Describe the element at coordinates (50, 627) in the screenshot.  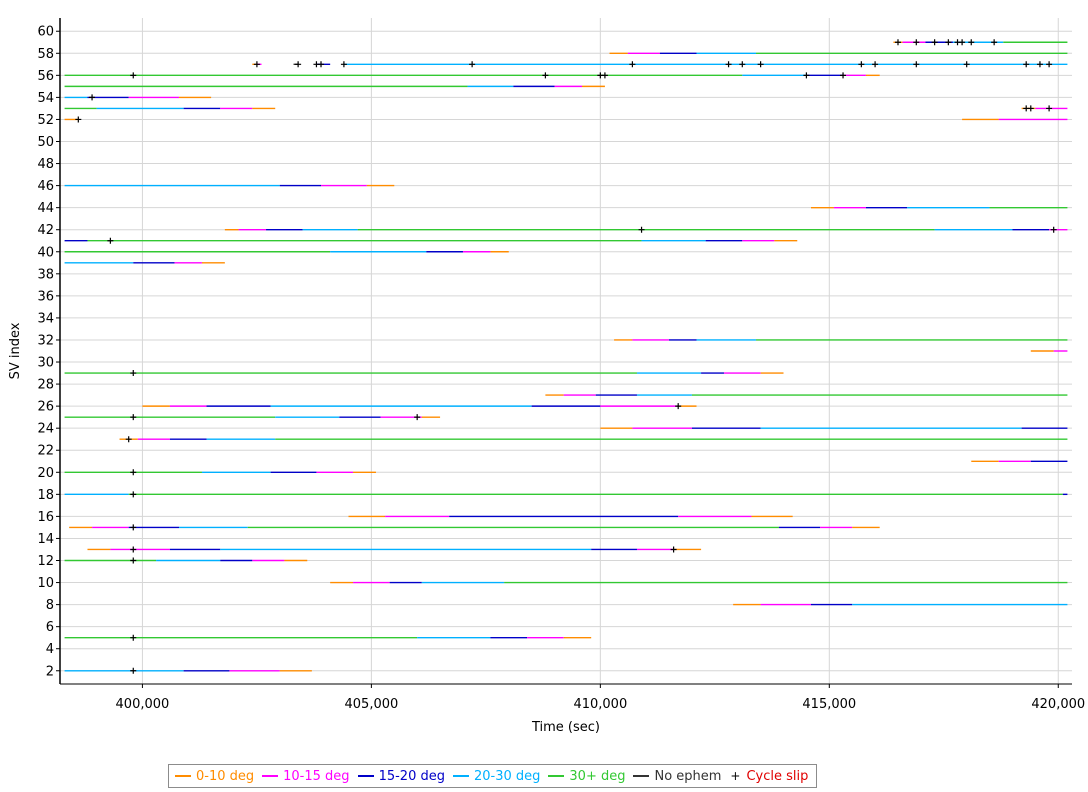
I see `y-tick-label: 6` at that location.